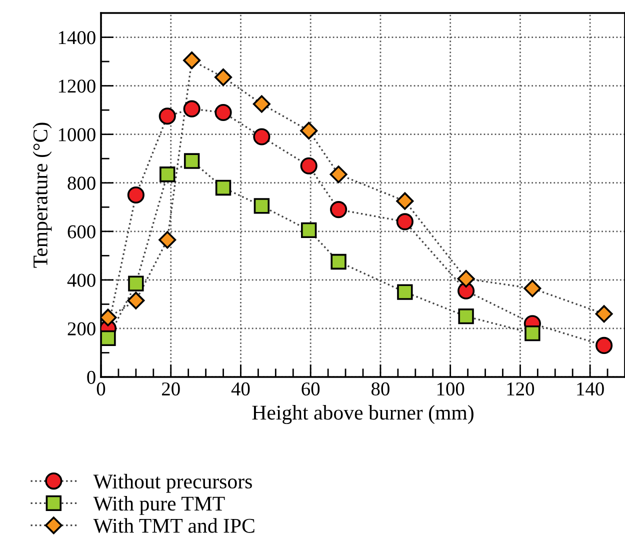  Describe the element at coordinates (42, 195) in the screenshot. I see `y-axis-title: Temperature (°C)` at that location.